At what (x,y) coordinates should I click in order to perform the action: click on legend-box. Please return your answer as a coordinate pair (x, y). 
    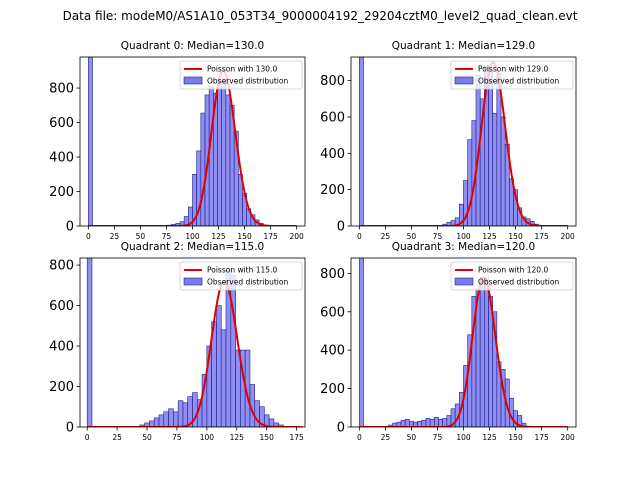
    Looking at the image, I should click on (241, 75).